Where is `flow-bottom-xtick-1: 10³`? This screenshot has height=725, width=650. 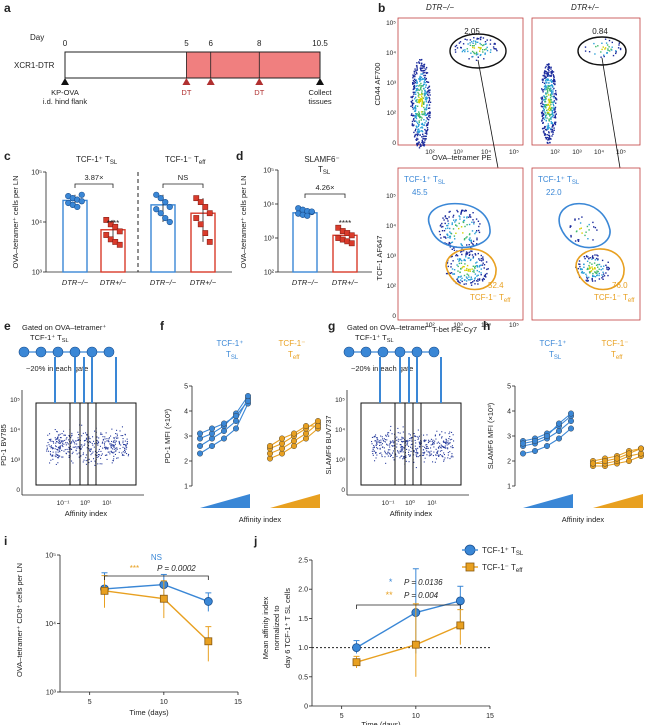 flow-bottom-xtick-1: 10³ is located at coordinates (458, 325).